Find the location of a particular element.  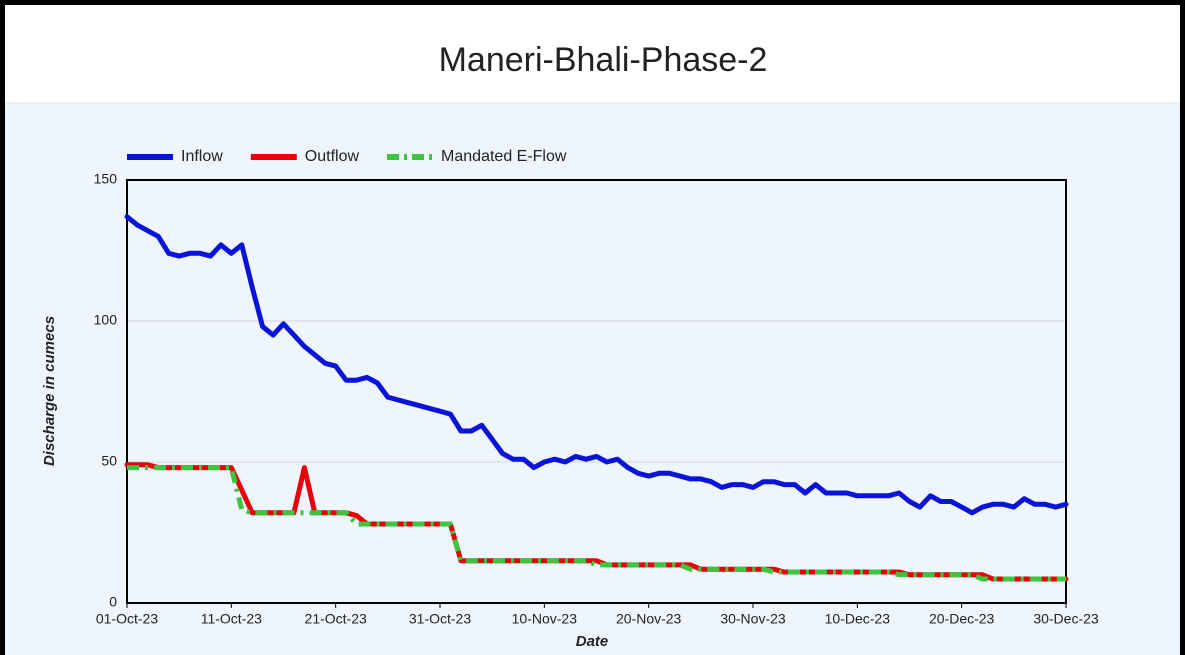

x-tick-label: 31-Oct-23 is located at coordinates (440, 619).